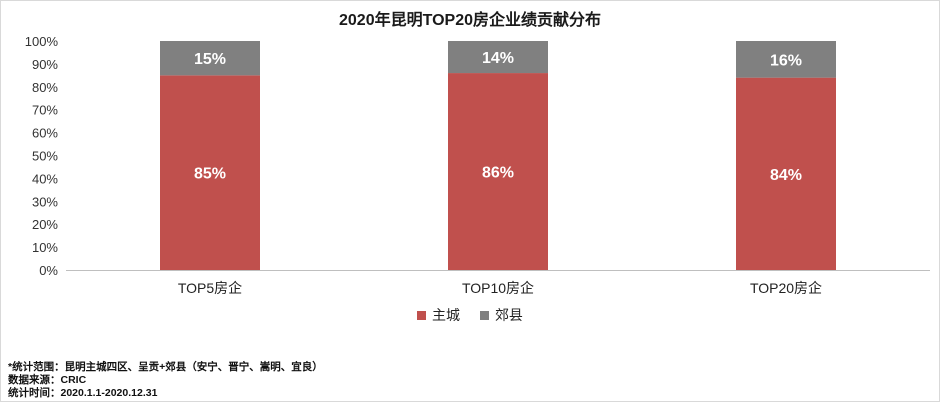 The height and width of the screenshot is (402, 940). I want to click on chart-title: 2020年昆明TOP20房企业绩贡献分布, so click(470, 20).